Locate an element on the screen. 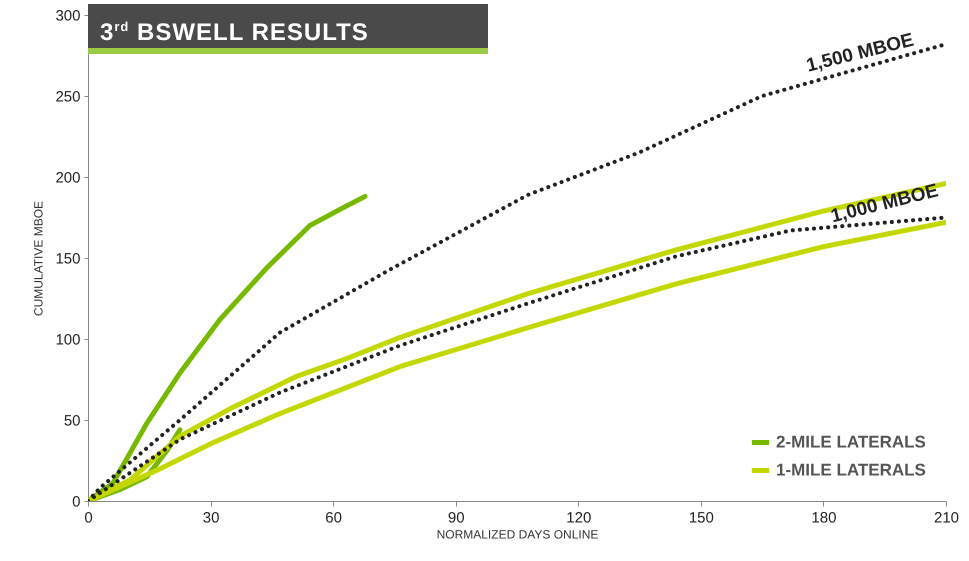 The width and height of the screenshot is (969, 561). annotation: 1,500 MBOE is located at coordinates (860, 53).